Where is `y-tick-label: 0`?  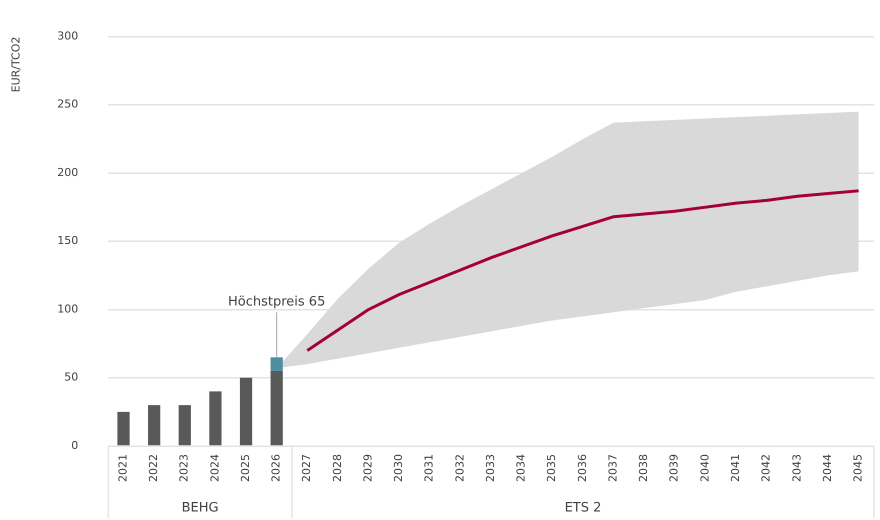 y-tick-label: 0 is located at coordinates (74, 445).